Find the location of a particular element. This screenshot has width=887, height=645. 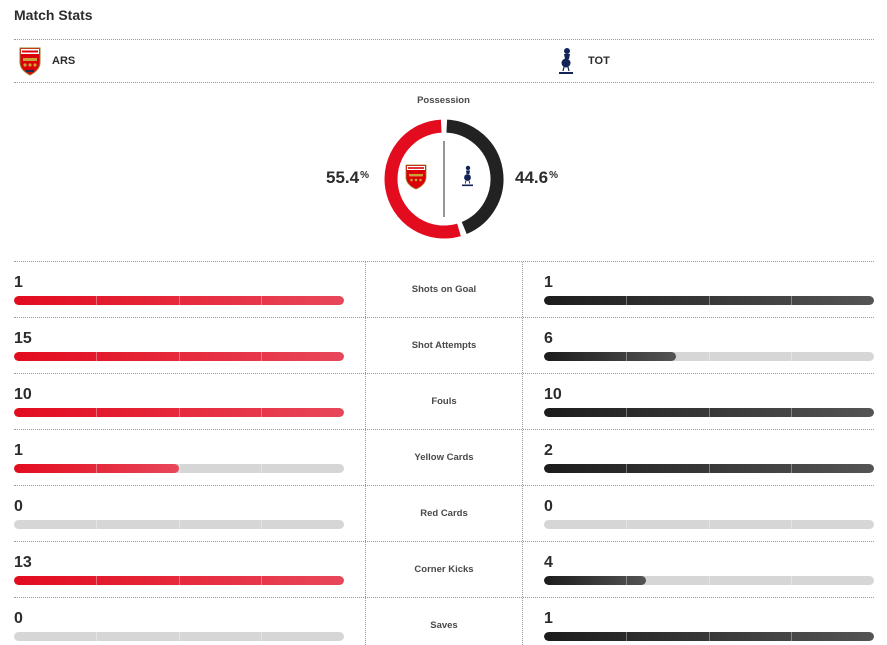

page-title: Match Stats is located at coordinates (53, 15).